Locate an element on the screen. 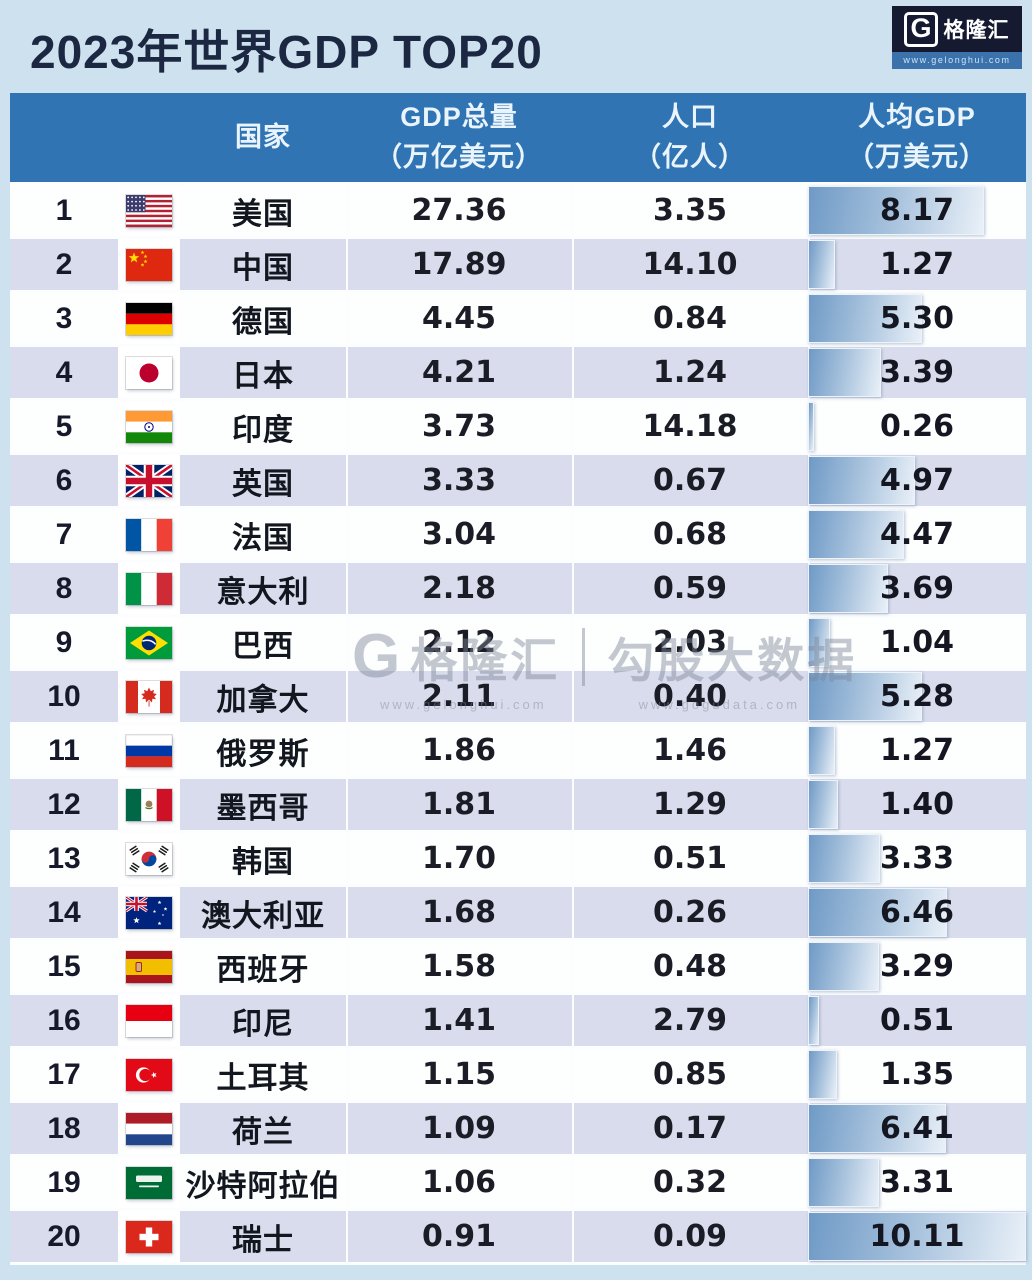 The height and width of the screenshot is (1280, 1032). brazil-flag-icon is located at coordinates (149, 642).